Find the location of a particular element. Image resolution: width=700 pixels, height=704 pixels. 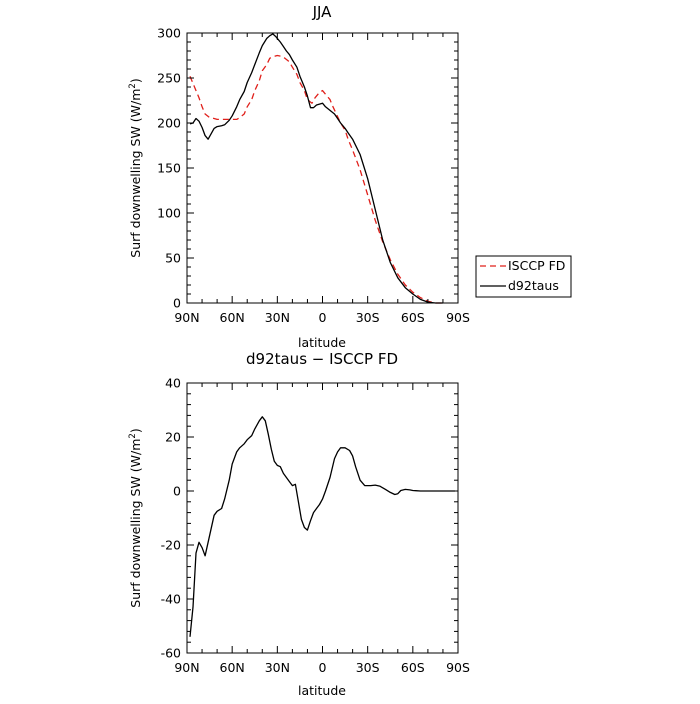

top-panel-y-tick-label: 300 is located at coordinates (169, 33).